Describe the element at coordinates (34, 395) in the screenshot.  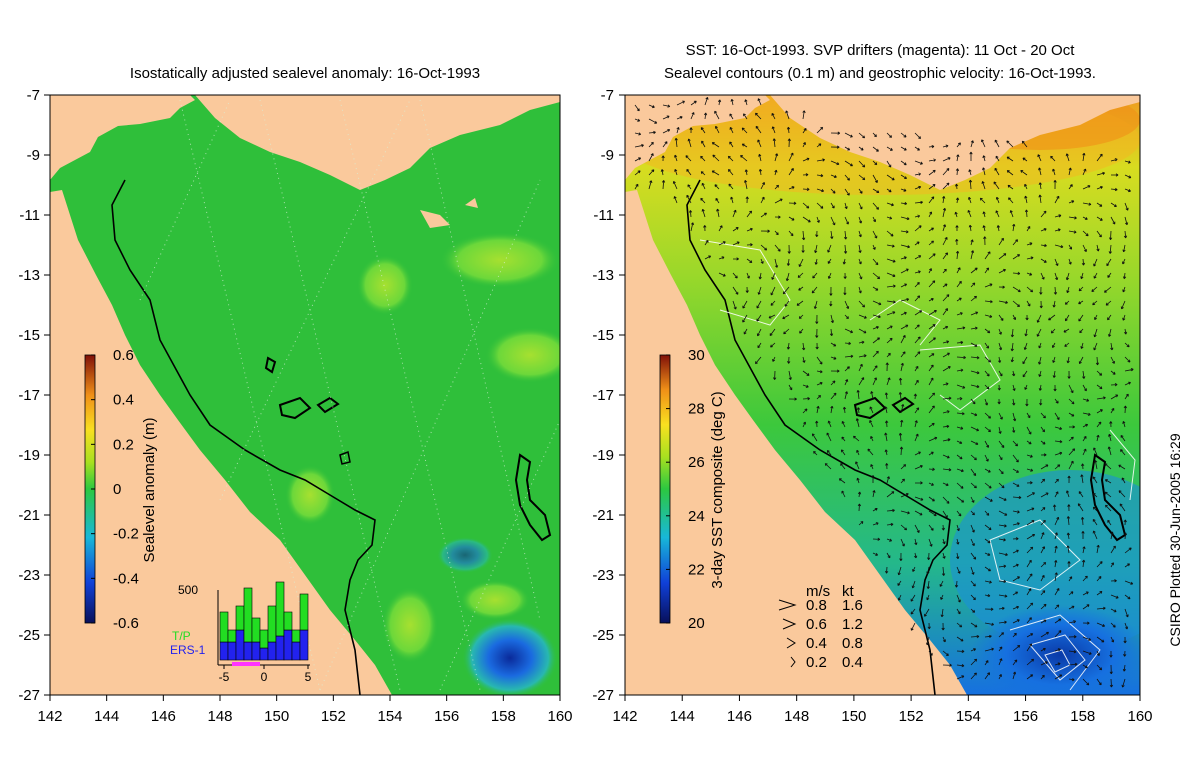
I see `left-latitude-axis: -7 -9 -11 -13 -15 -17 -19 -21 -23 -25 -27` at that location.